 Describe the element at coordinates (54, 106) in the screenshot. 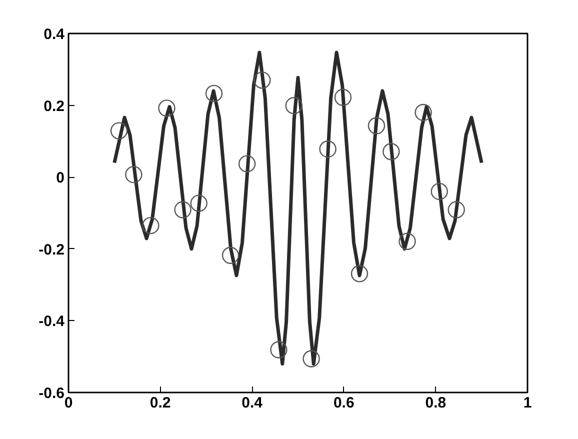

I see `y-tick-label: 0.2` at that location.